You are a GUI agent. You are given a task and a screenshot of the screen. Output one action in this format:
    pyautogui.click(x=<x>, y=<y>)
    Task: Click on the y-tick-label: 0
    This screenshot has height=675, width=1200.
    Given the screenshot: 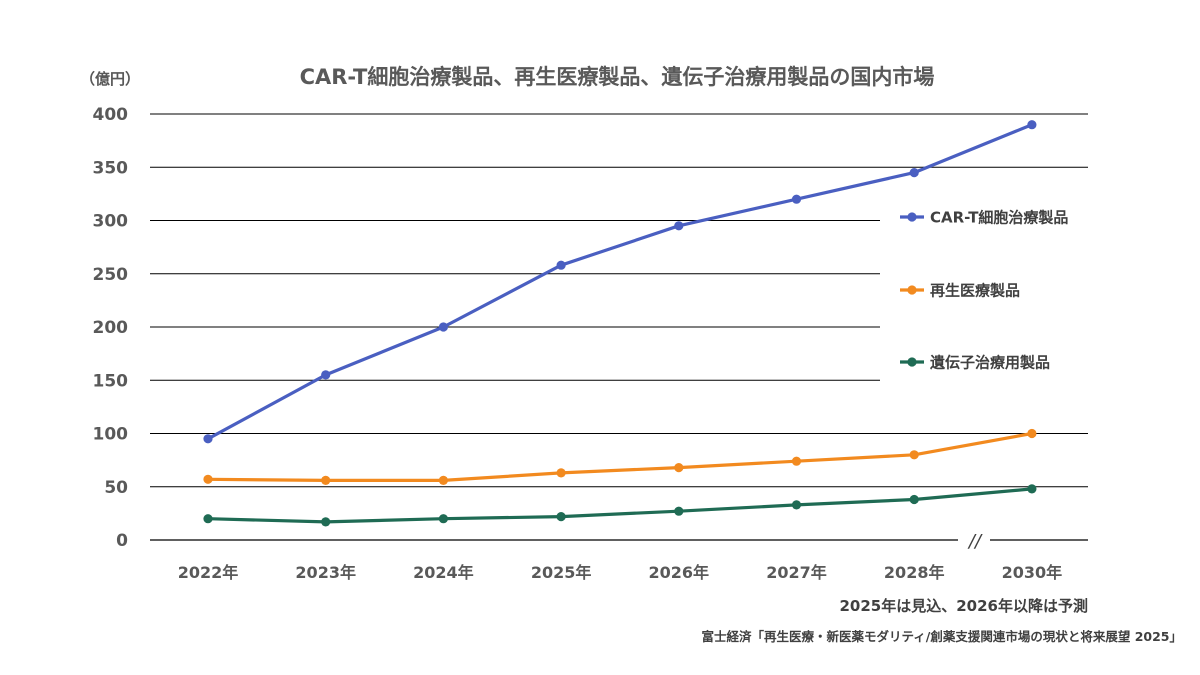 What is the action you would take?
    pyautogui.click(x=122, y=541)
    